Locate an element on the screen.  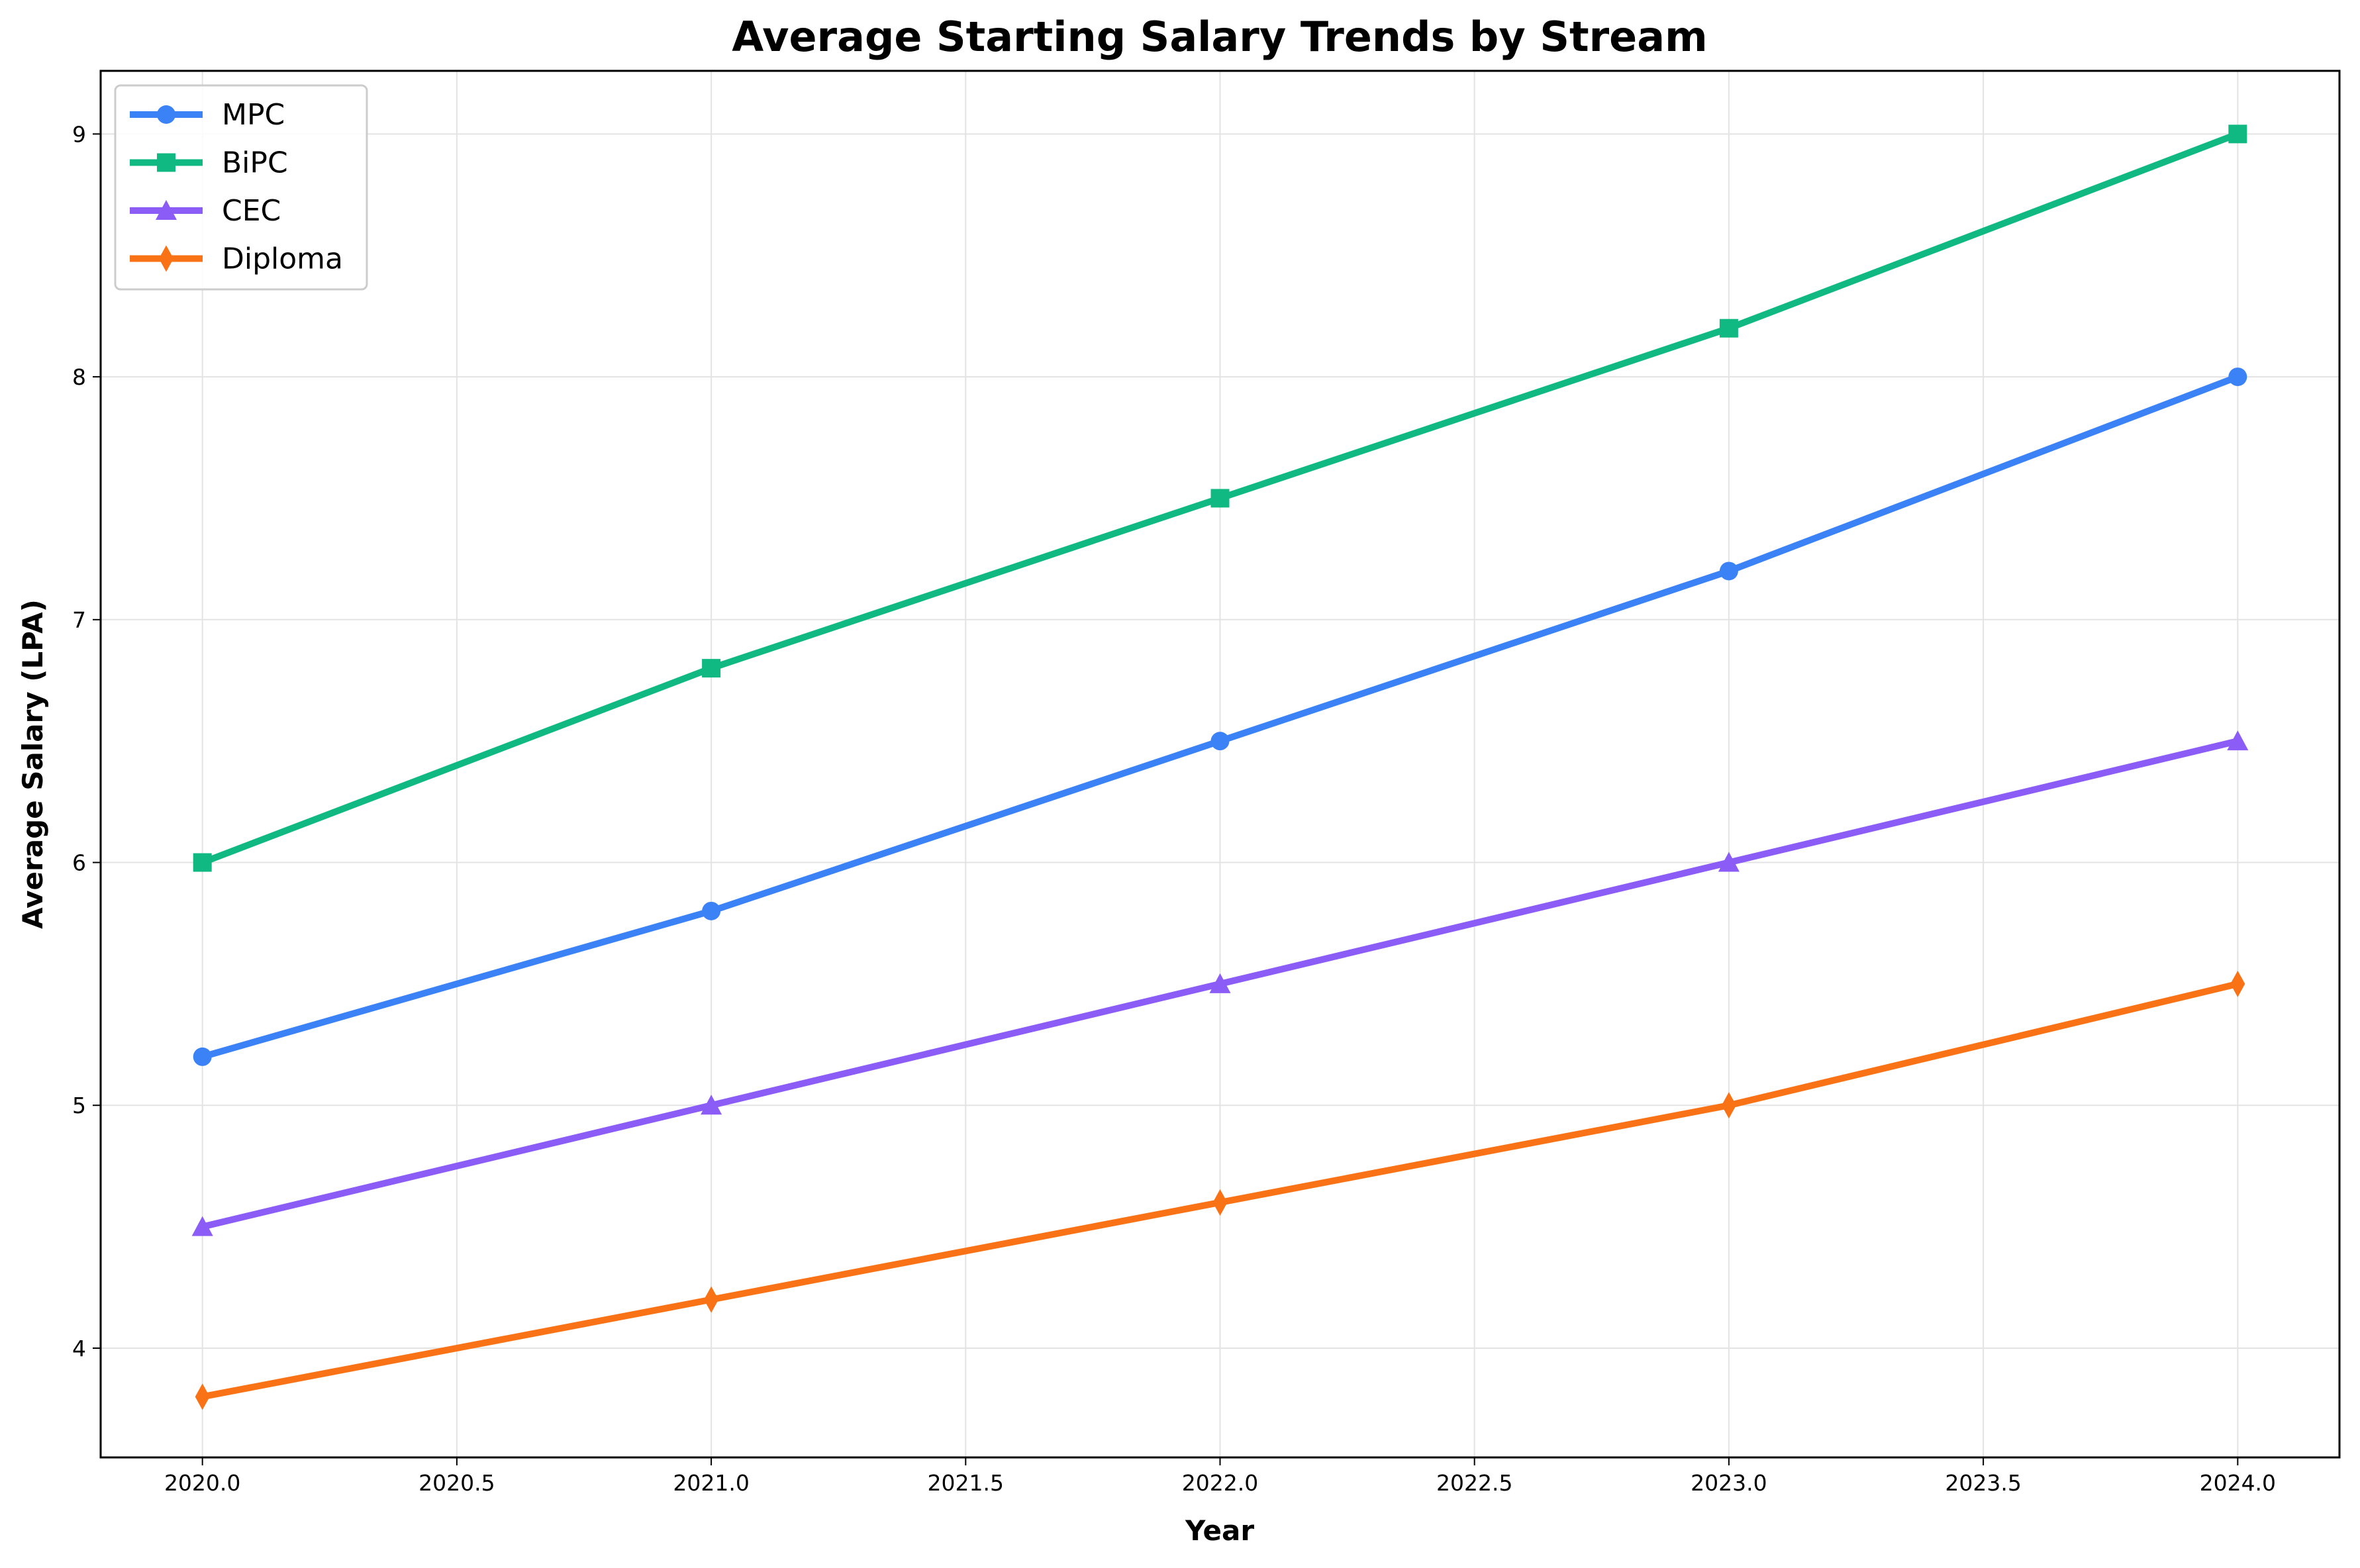
legend-box is located at coordinates (241, 187).